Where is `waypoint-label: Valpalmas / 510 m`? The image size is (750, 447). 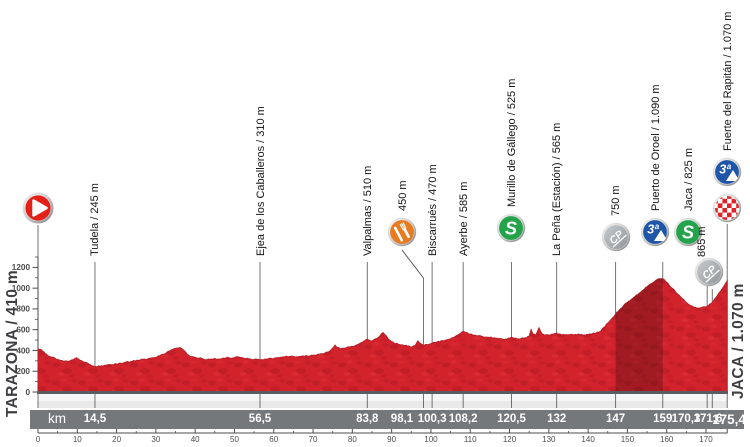
waypoint-label: Valpalmas / 510 m is located at coordinates (367, 210).